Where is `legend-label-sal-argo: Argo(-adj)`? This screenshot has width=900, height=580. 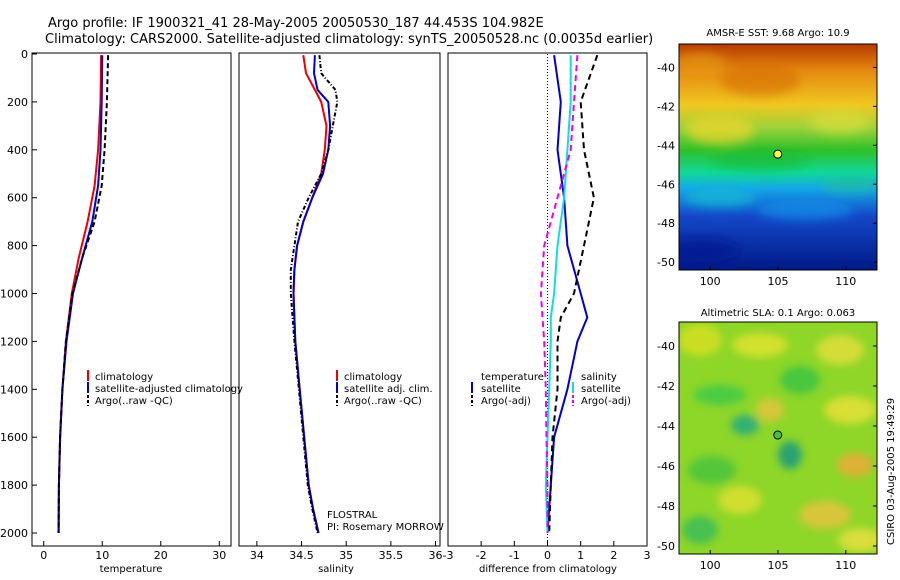
legend-label-sal-argo: Argo(-adj) is located at coordinates (606, 401).